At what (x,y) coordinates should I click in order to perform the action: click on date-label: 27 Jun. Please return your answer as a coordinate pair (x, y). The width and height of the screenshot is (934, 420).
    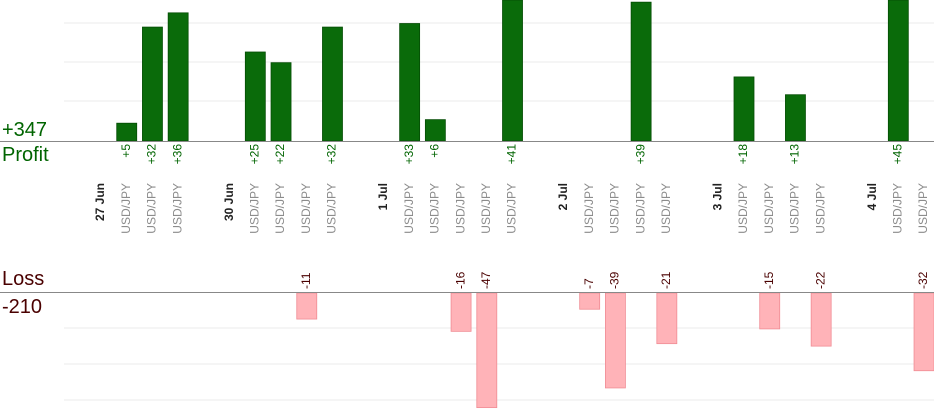
    Looking at the image, I should click on (100, 202).